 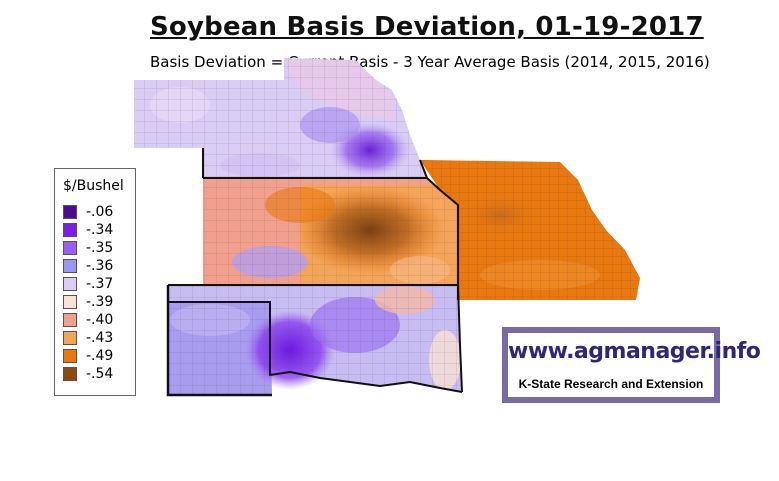 I want to click on state-kansas, so click(x=330, y=231).